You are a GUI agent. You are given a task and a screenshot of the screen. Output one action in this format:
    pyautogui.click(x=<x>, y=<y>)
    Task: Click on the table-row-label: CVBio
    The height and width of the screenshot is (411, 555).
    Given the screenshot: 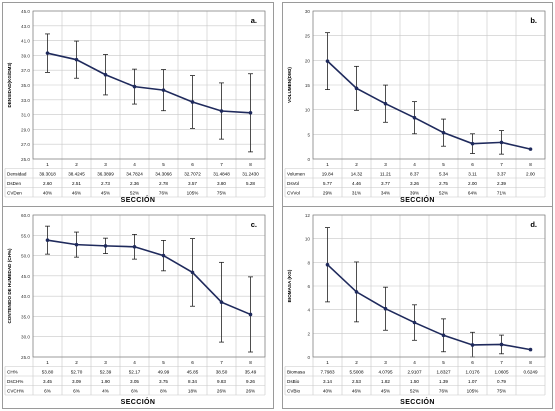 What is the action you would take?
    pyautogui.click(x=293, y=390)
    